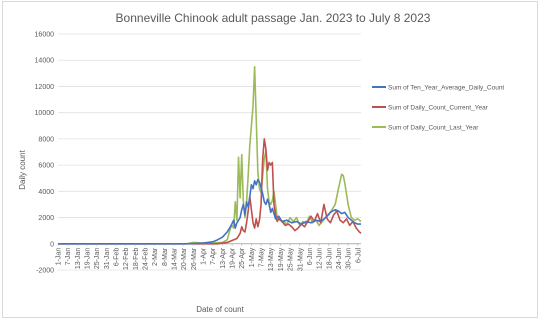 The image size is (541, 321). Describe the element at coordinates (271, 259) in the screenshot. I see `x-tick-label: 13-May` at that location.